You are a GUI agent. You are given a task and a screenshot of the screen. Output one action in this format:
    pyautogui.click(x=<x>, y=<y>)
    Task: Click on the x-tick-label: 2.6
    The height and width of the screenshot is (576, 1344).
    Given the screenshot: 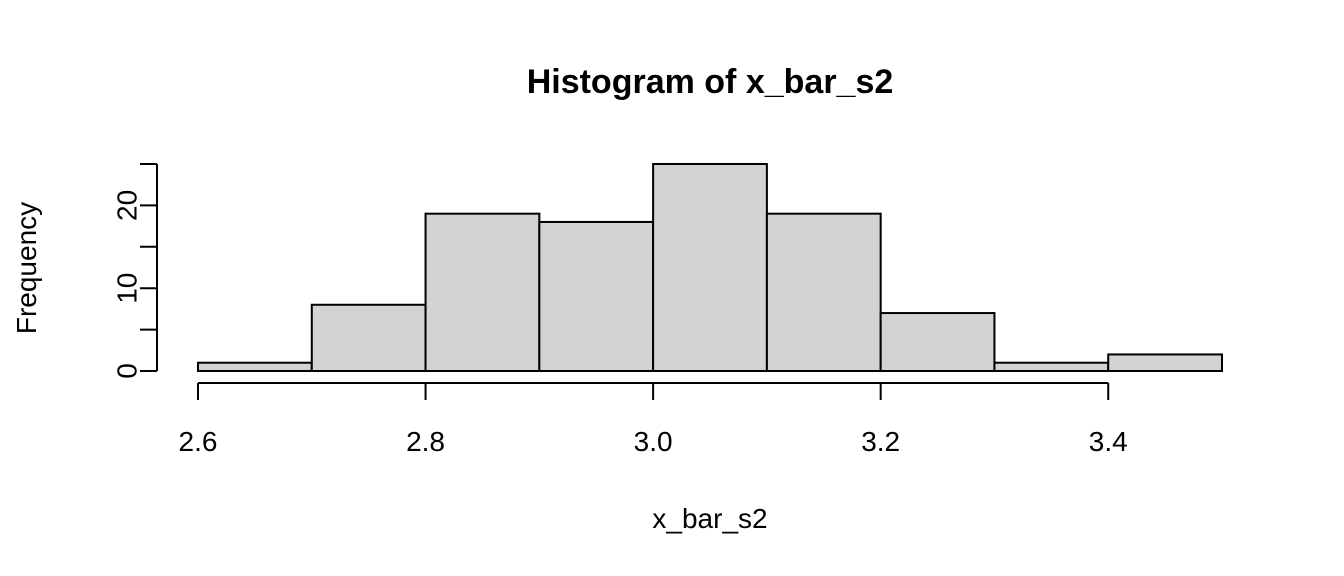 What is the action you would take?
    pyautogui.click(x=198, y=441)
    